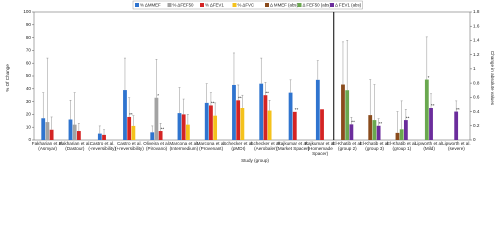 This screenshot has width=500, height=240. I want to click on y-tick-label: 20, so click(29, 114).